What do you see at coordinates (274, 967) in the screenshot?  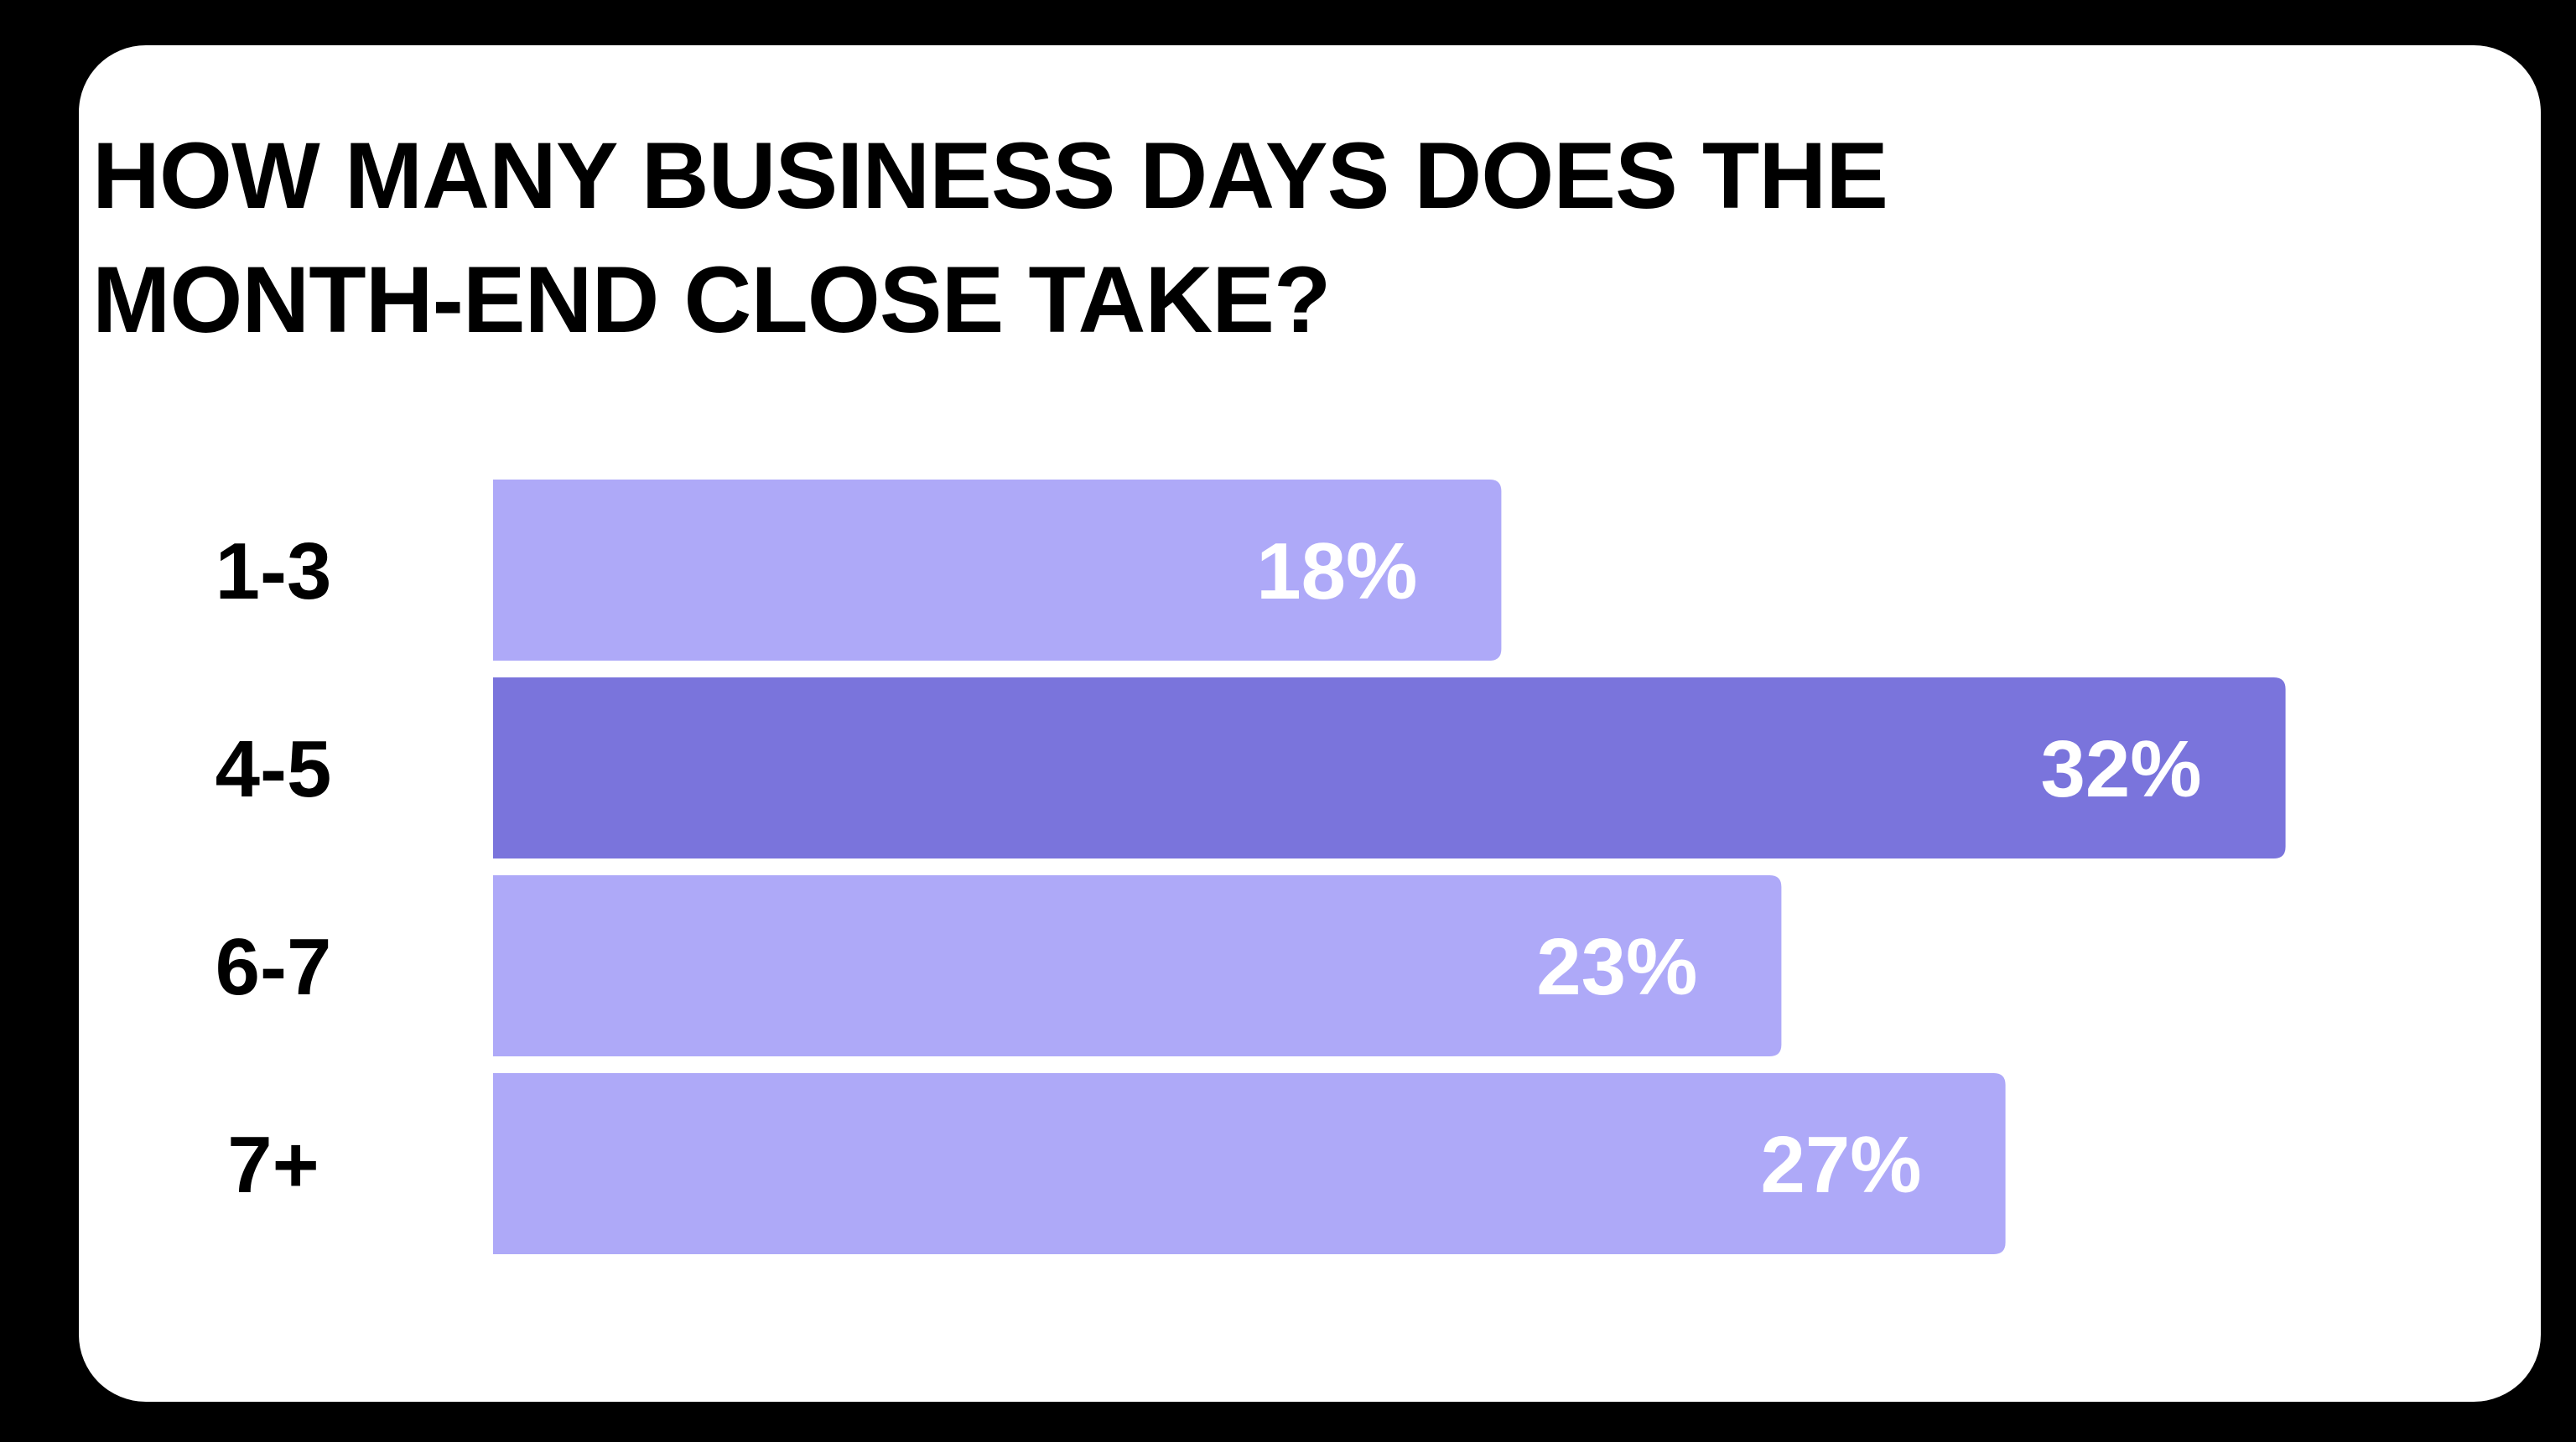 I see `category-label: 6-7` at bounding box center [274, 967].